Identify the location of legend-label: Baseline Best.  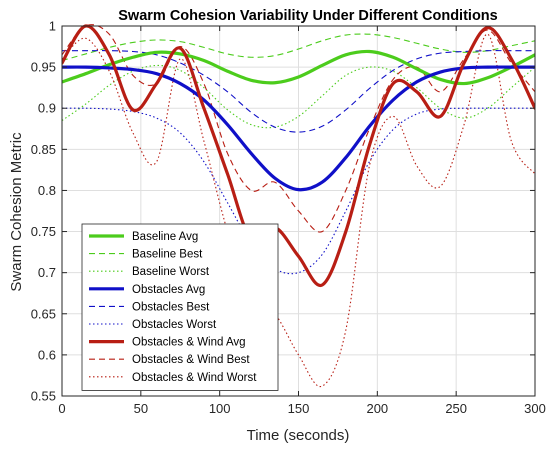
(167, 255).